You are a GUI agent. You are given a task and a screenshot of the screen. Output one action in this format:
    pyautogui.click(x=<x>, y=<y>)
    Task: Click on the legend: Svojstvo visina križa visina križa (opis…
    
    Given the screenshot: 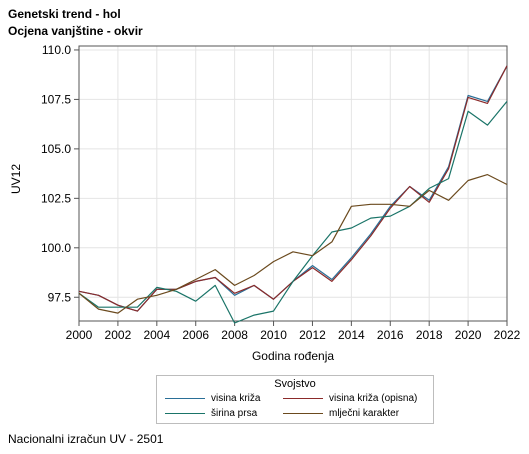 What is the action you would take?
    pyautogui.click(x=295, y=399)
    